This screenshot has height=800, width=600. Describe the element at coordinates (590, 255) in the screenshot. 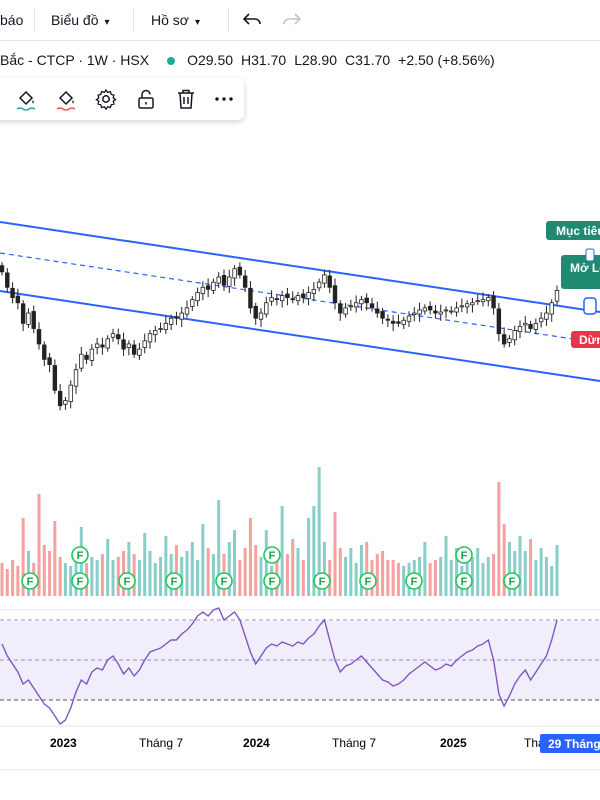

I see `handle-top` at that location.